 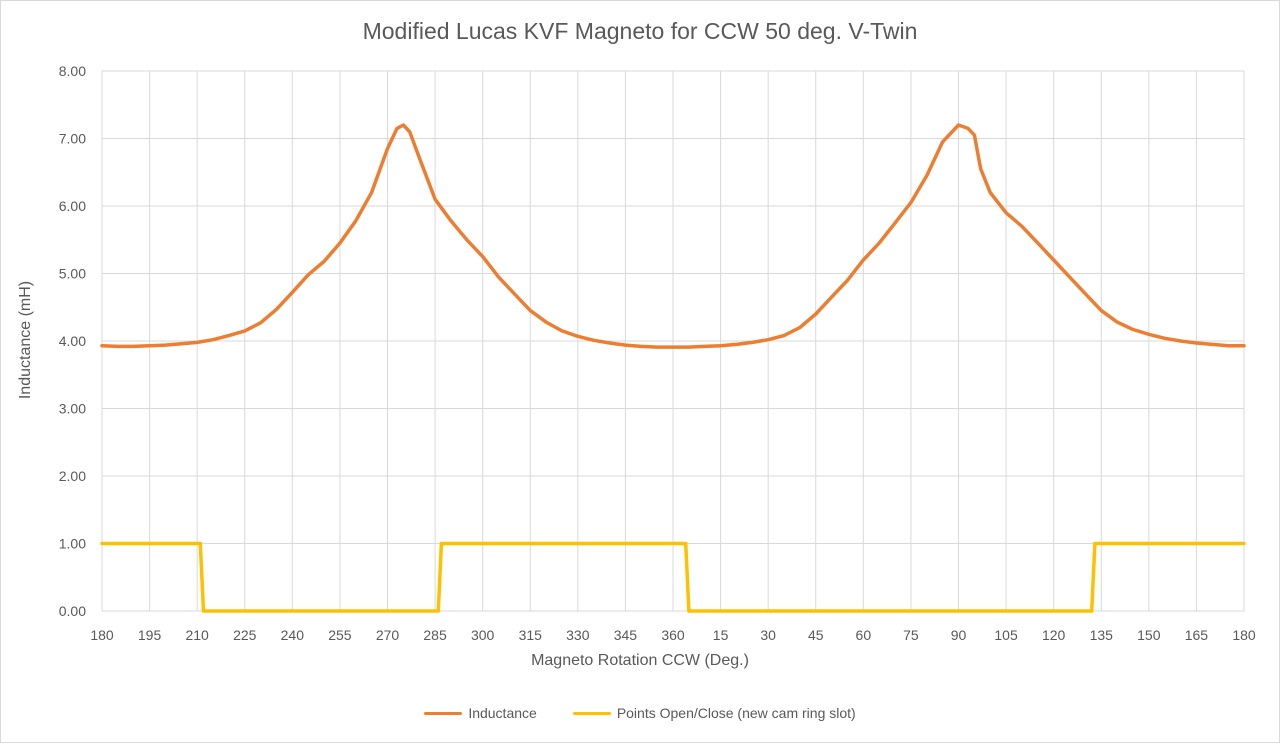 What do you see at coordinates (673, 577) in the screenshot?
I see `series-line-points` at bounding box center [673, 577].